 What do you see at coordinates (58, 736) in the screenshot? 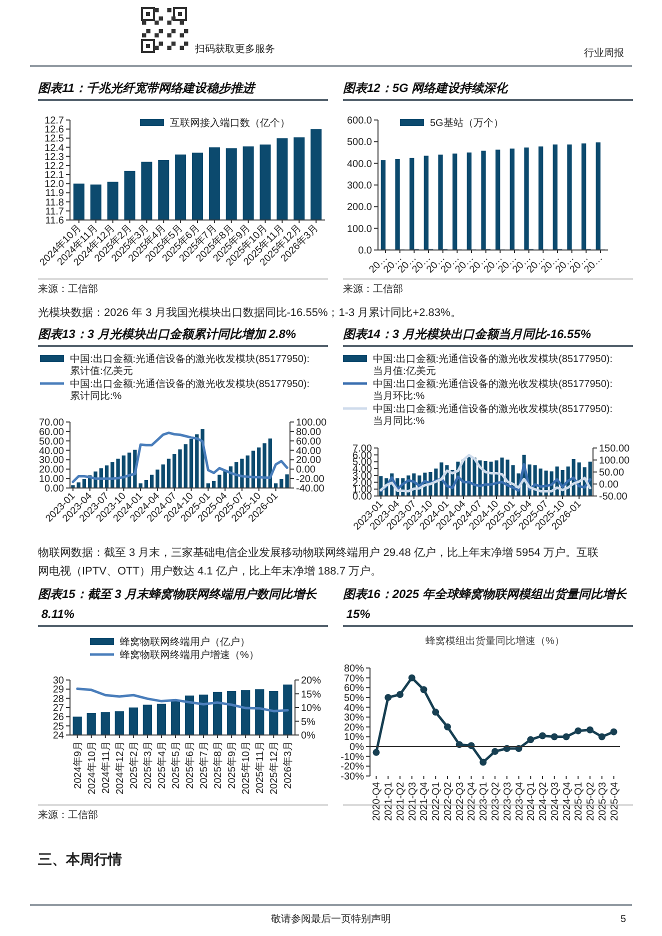
I see `y-tick-label: 24` at bounding box center [58, 736].